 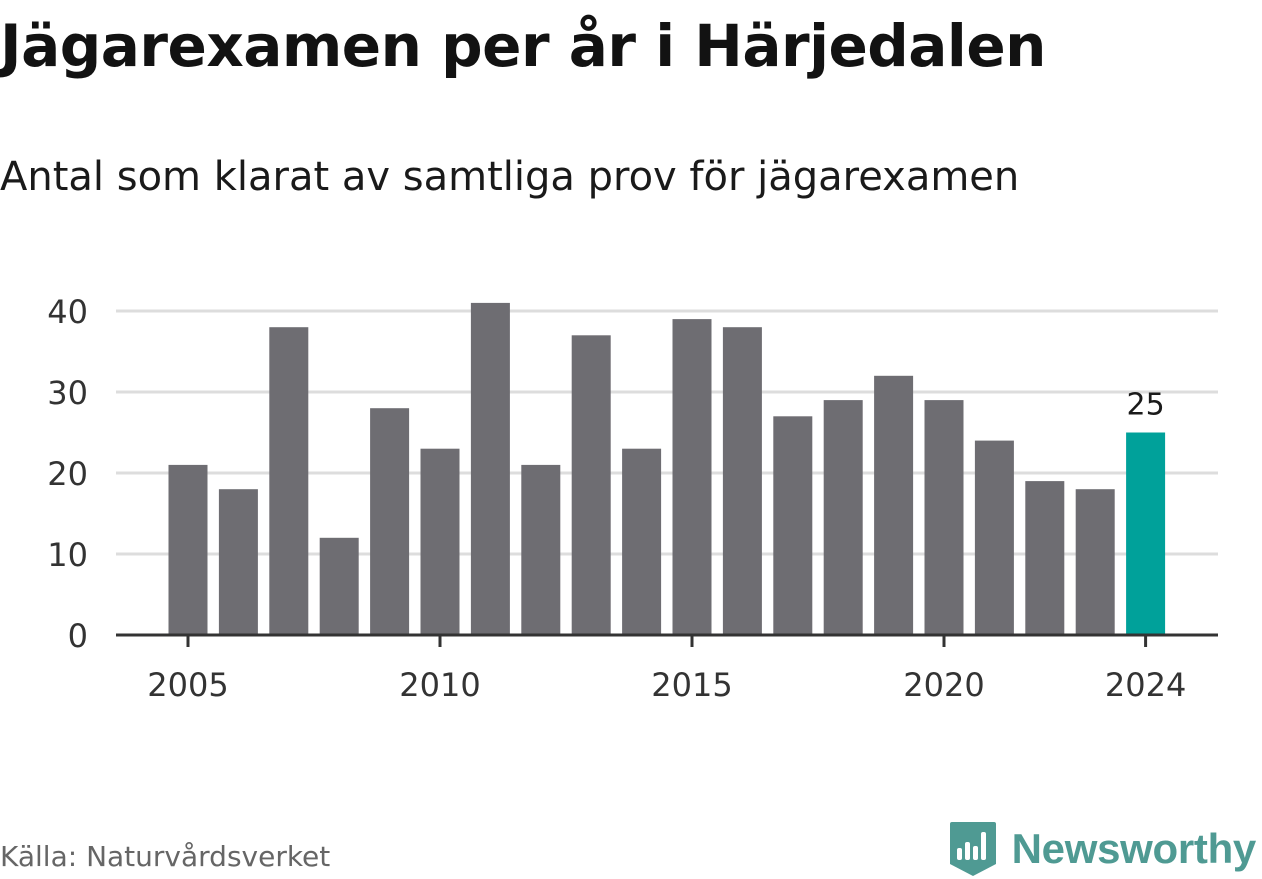 I want to click on data-label-highlight: 25, so click(x=1146, y=405).